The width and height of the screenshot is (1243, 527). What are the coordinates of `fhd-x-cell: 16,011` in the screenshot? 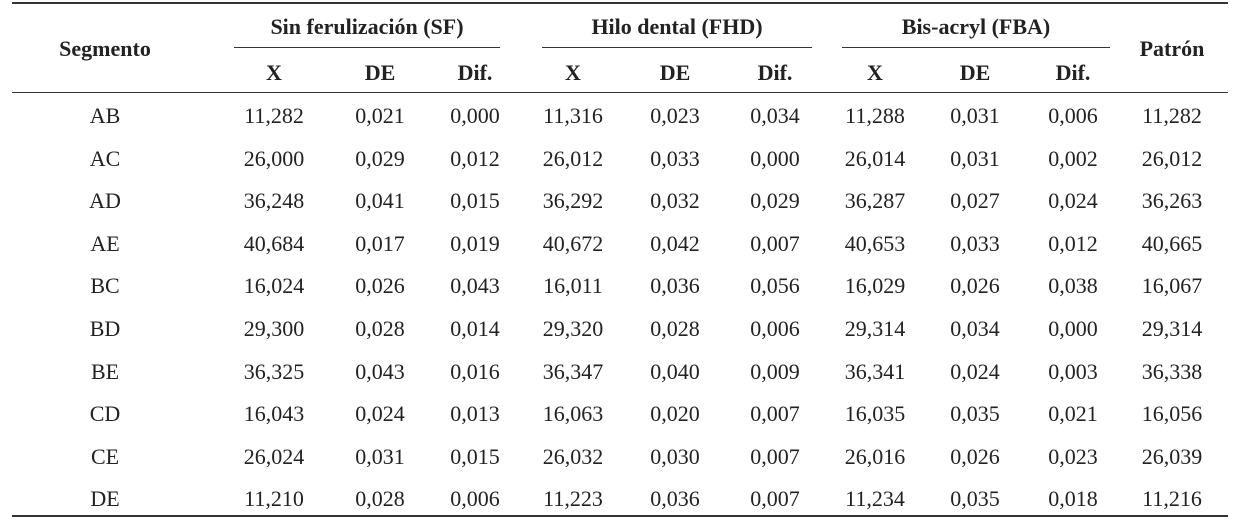 It's located at (573, 286).